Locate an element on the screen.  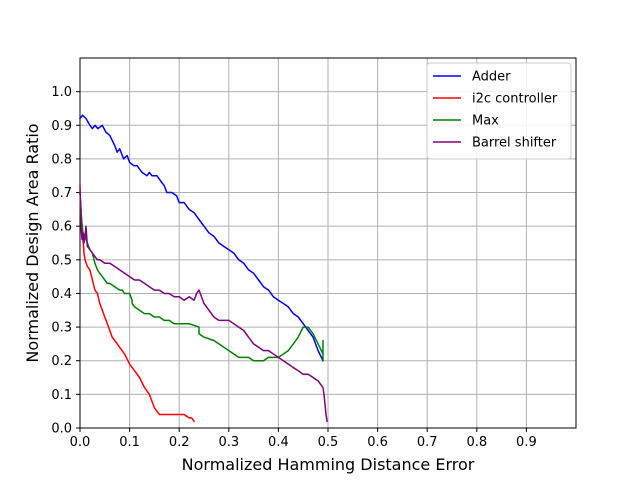
x-tick-label: 0.9 is located at coordinates (526, 442).